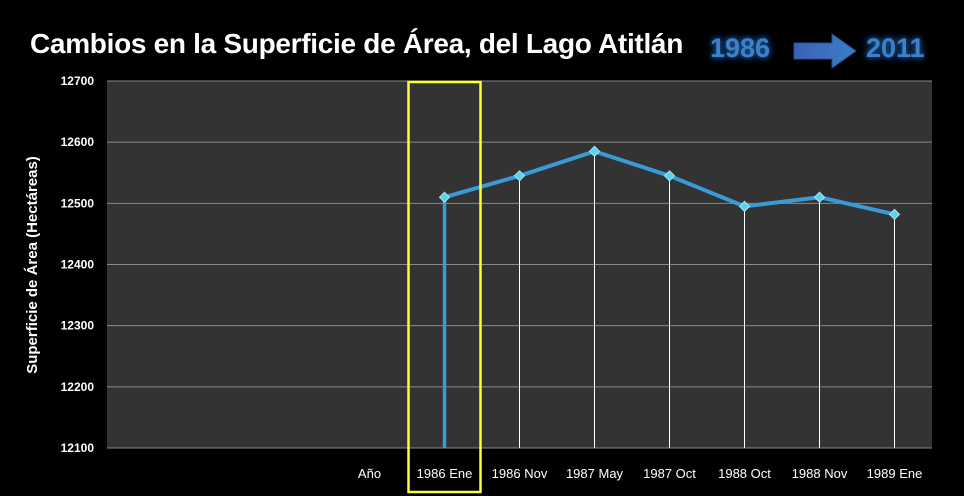 The width and height of the screenshot is (964, 496). What do you see at coordinates (895, 48) in the screenshot?
I see `year-end-badge: 2011` at bounding box center [895, 48].